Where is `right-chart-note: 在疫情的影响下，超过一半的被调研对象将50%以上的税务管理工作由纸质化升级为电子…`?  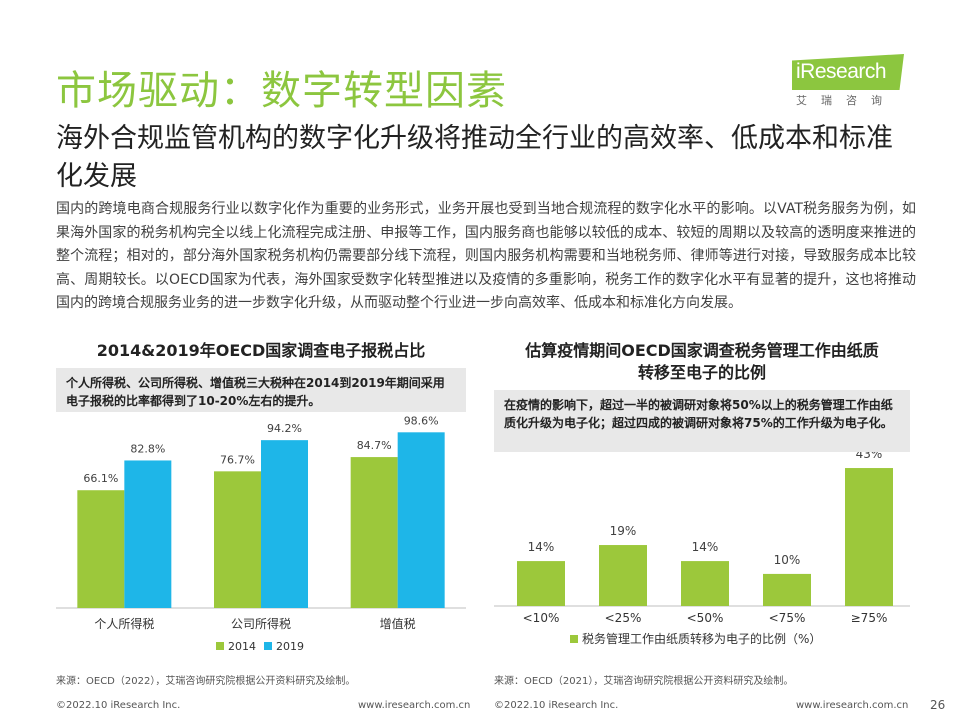 right-chart-note: 在疫情的影响下，超过一半的被调研对象将50%以上的税务管理工作由纸质化升级为电子… is located at coordinates (702, 421).